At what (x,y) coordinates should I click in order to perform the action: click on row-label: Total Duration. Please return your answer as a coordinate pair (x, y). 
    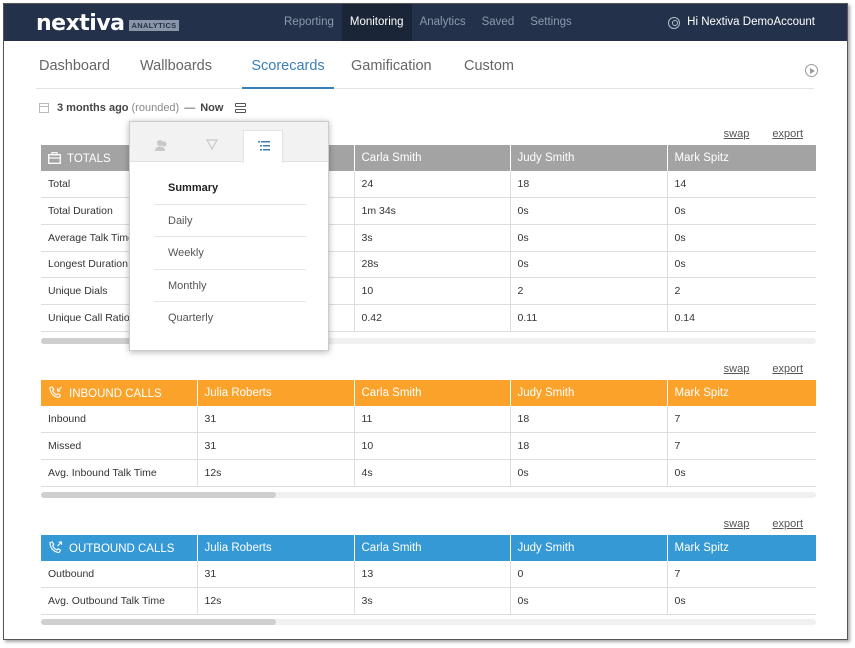
    Looking at the image, I should click on (119, 211).